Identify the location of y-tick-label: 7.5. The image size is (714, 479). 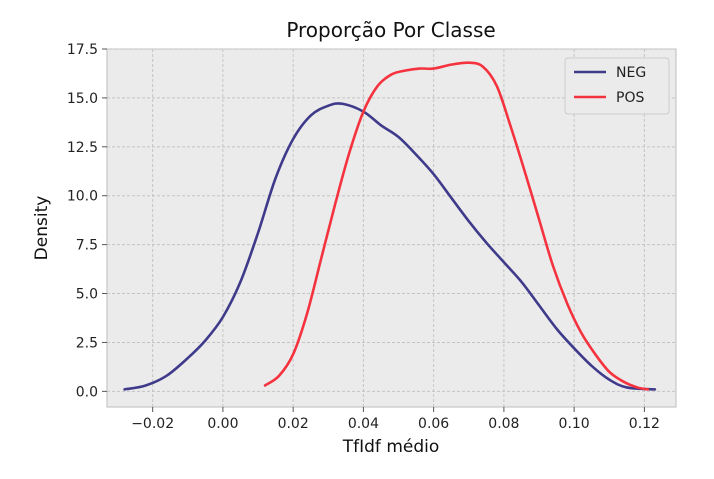
(87, 246).